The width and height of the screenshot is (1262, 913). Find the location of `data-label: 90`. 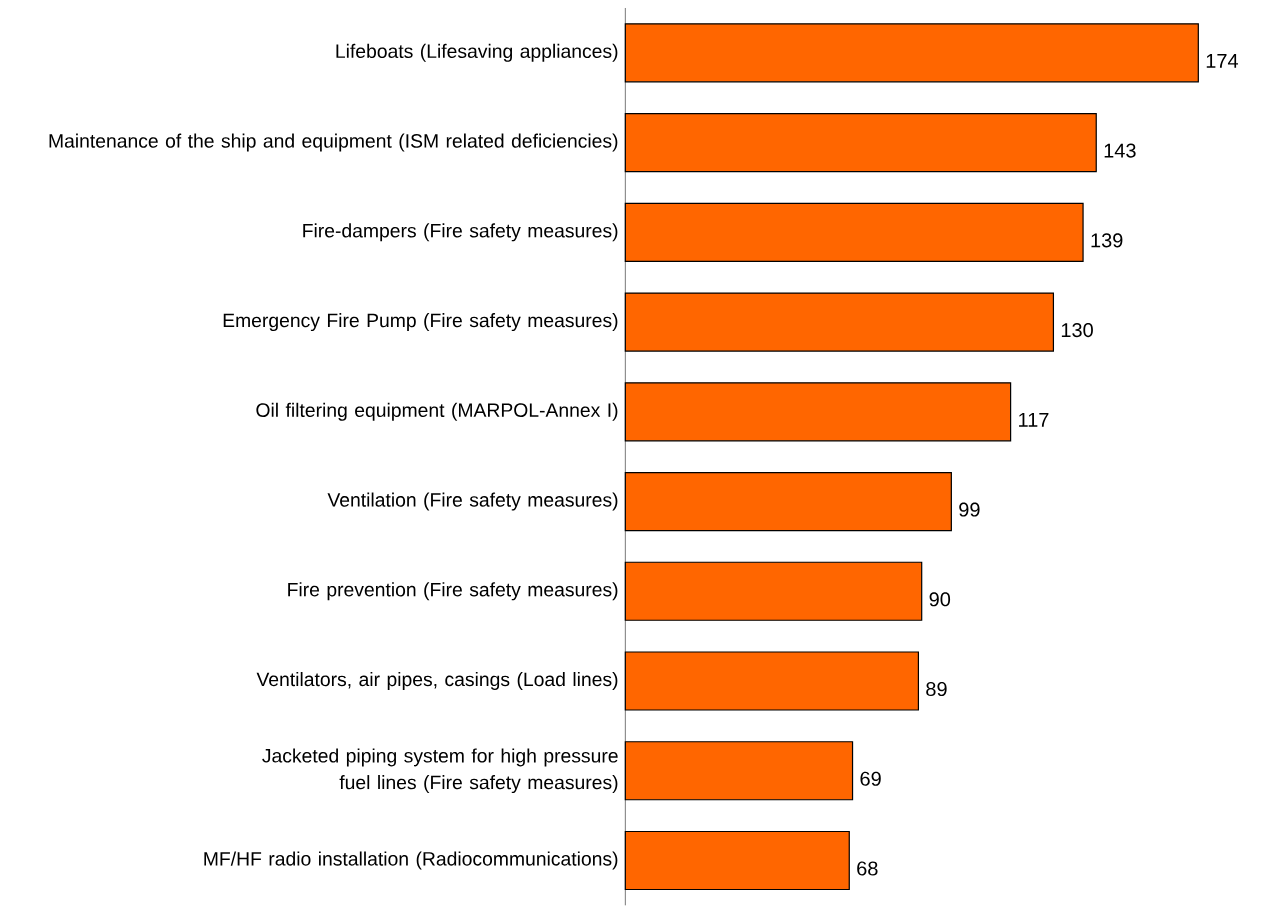

data-label: 90 is located at coordinates (940, 599).